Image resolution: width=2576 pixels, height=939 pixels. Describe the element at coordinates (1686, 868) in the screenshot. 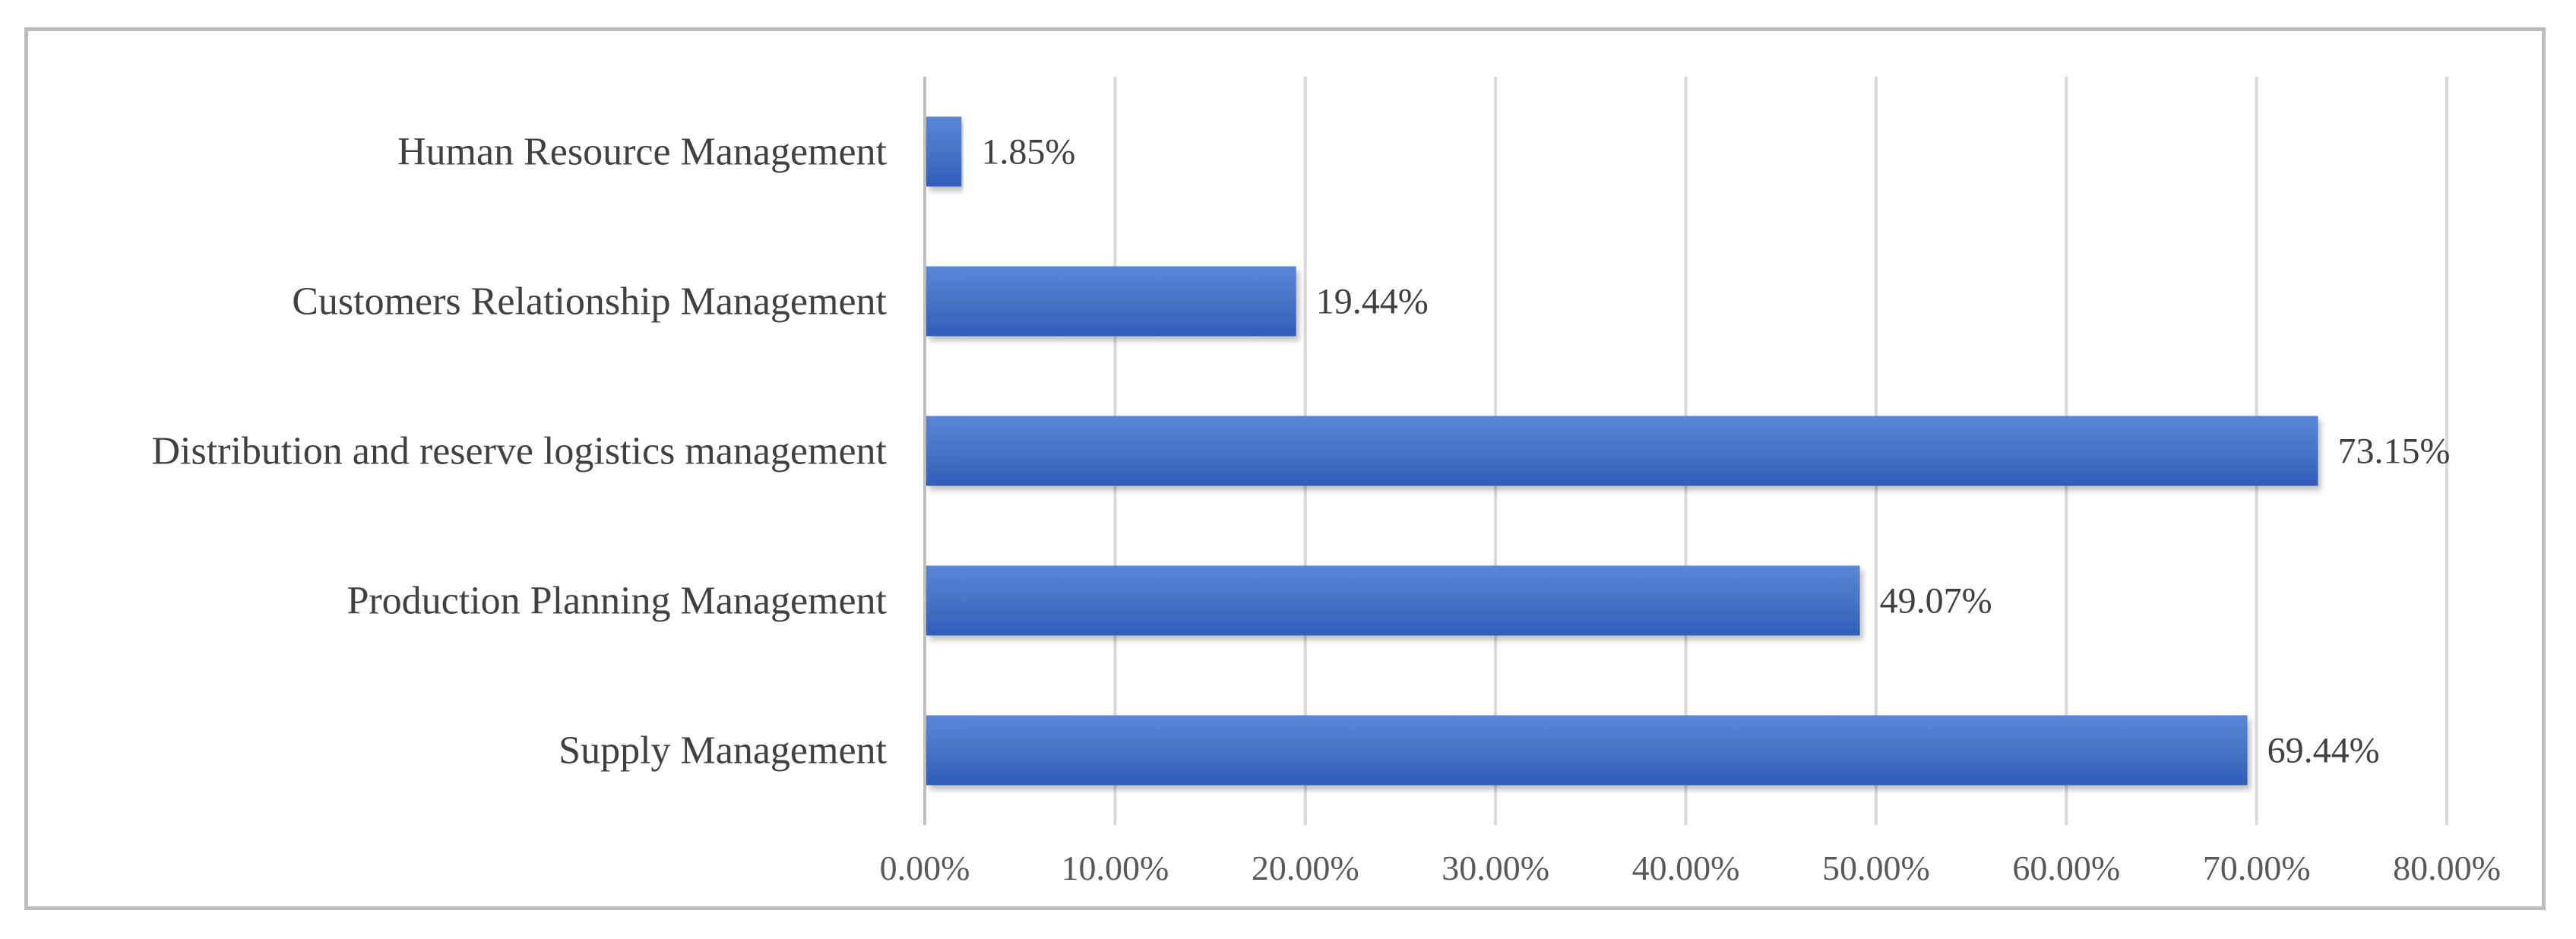

I see `x-tick-label: 40.00%` at that location.